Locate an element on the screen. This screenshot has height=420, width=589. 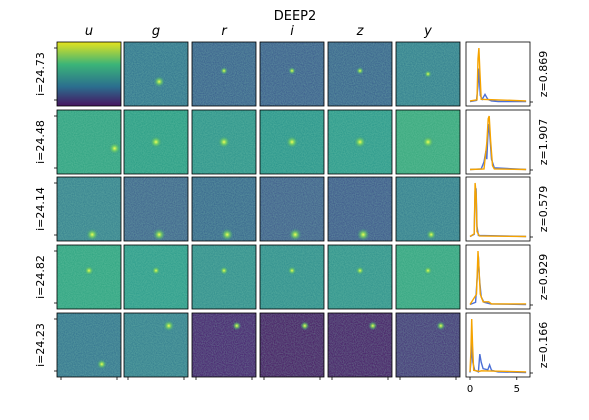
band-label-y: y is located at coordinates (427, 31).